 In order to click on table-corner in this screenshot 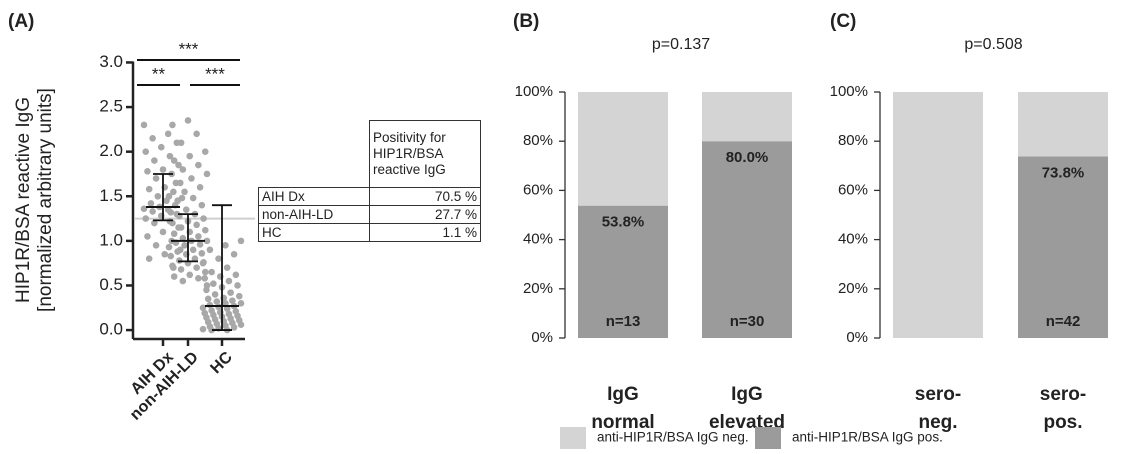, I will do `click(314, 154)`.